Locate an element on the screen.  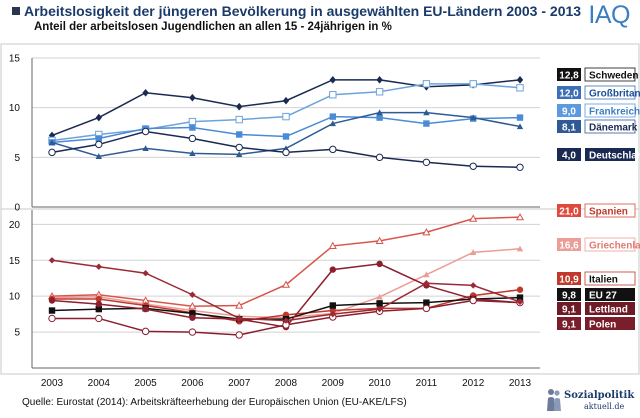
xtick-2006: 2006 is located at coordinates (192, 383).